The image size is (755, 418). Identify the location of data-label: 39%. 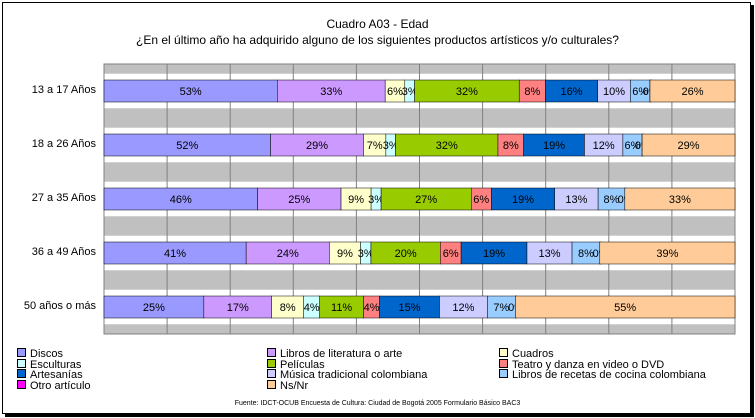
(667, 254).